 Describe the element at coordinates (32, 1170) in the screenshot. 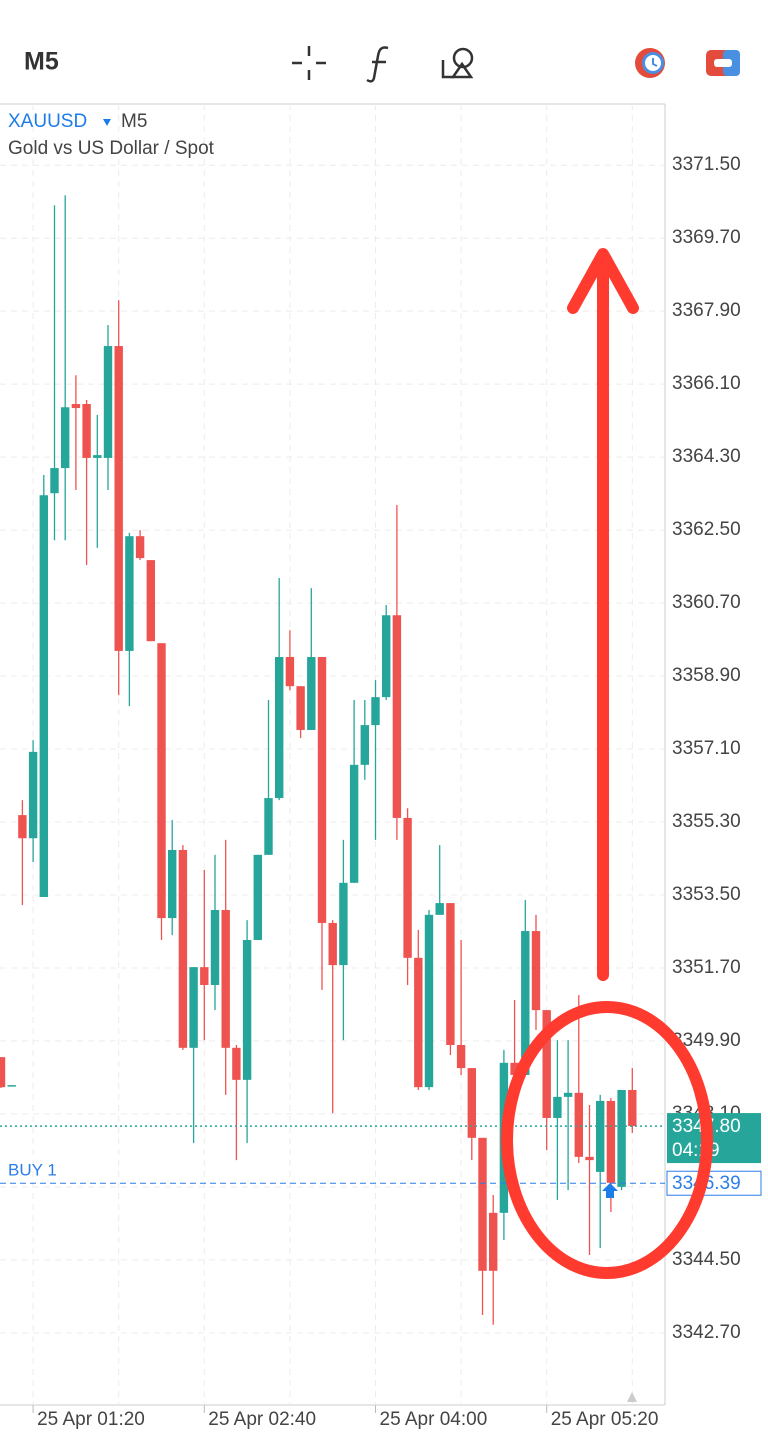

I see `position-label: BUY 1` at that location.